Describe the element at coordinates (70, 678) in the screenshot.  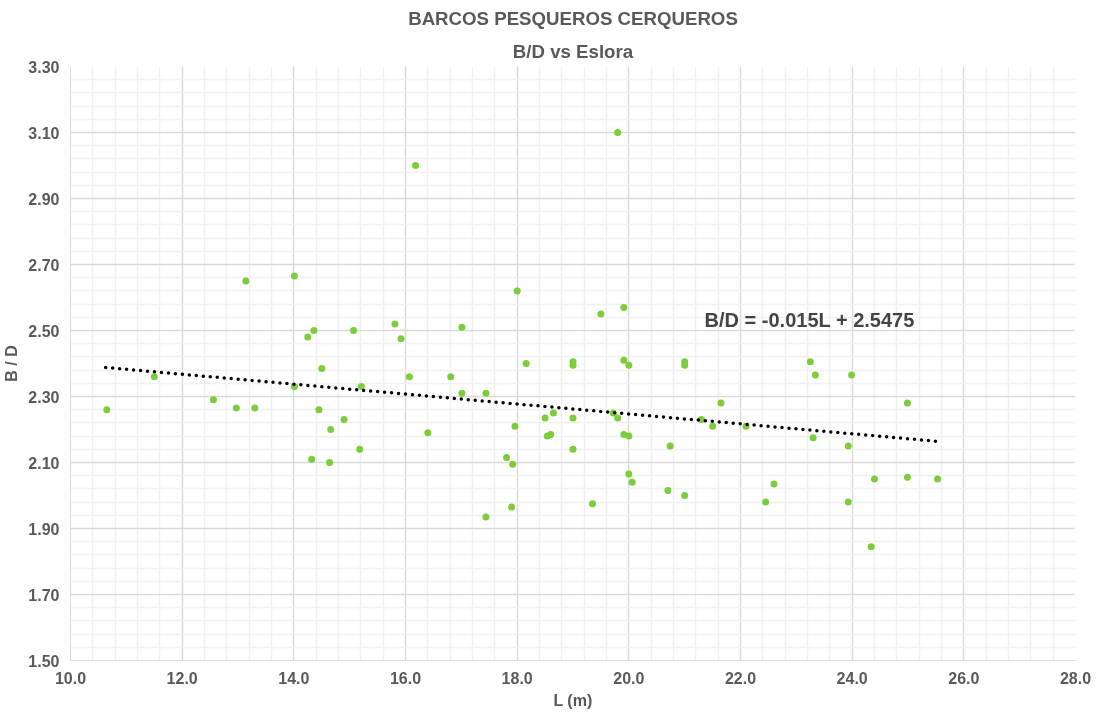
I see `x-tick-label: 10.0` at that location.